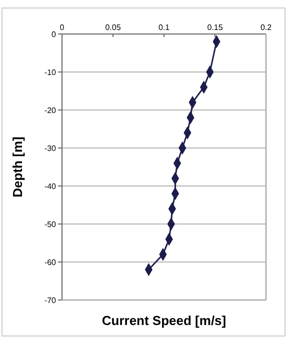 This screenshot has height=340, width=289. I want to click on x-axis-title: Current Speed [m/s], so click(164, 320).